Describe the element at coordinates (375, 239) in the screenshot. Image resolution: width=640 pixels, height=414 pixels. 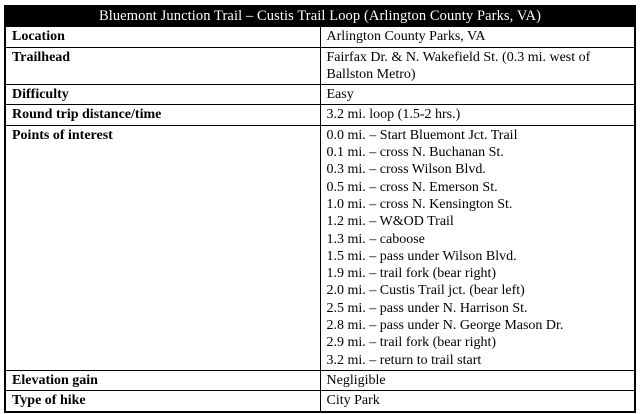
I see `poi-line: 1.3 mi. – caboose` at that location.